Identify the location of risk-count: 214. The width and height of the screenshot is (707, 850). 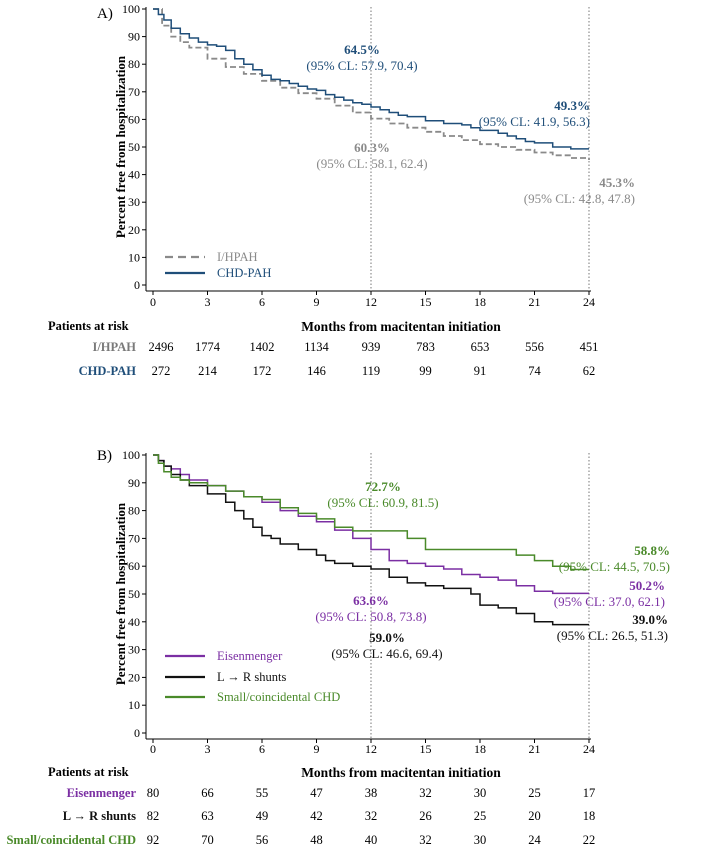
(208, 371).